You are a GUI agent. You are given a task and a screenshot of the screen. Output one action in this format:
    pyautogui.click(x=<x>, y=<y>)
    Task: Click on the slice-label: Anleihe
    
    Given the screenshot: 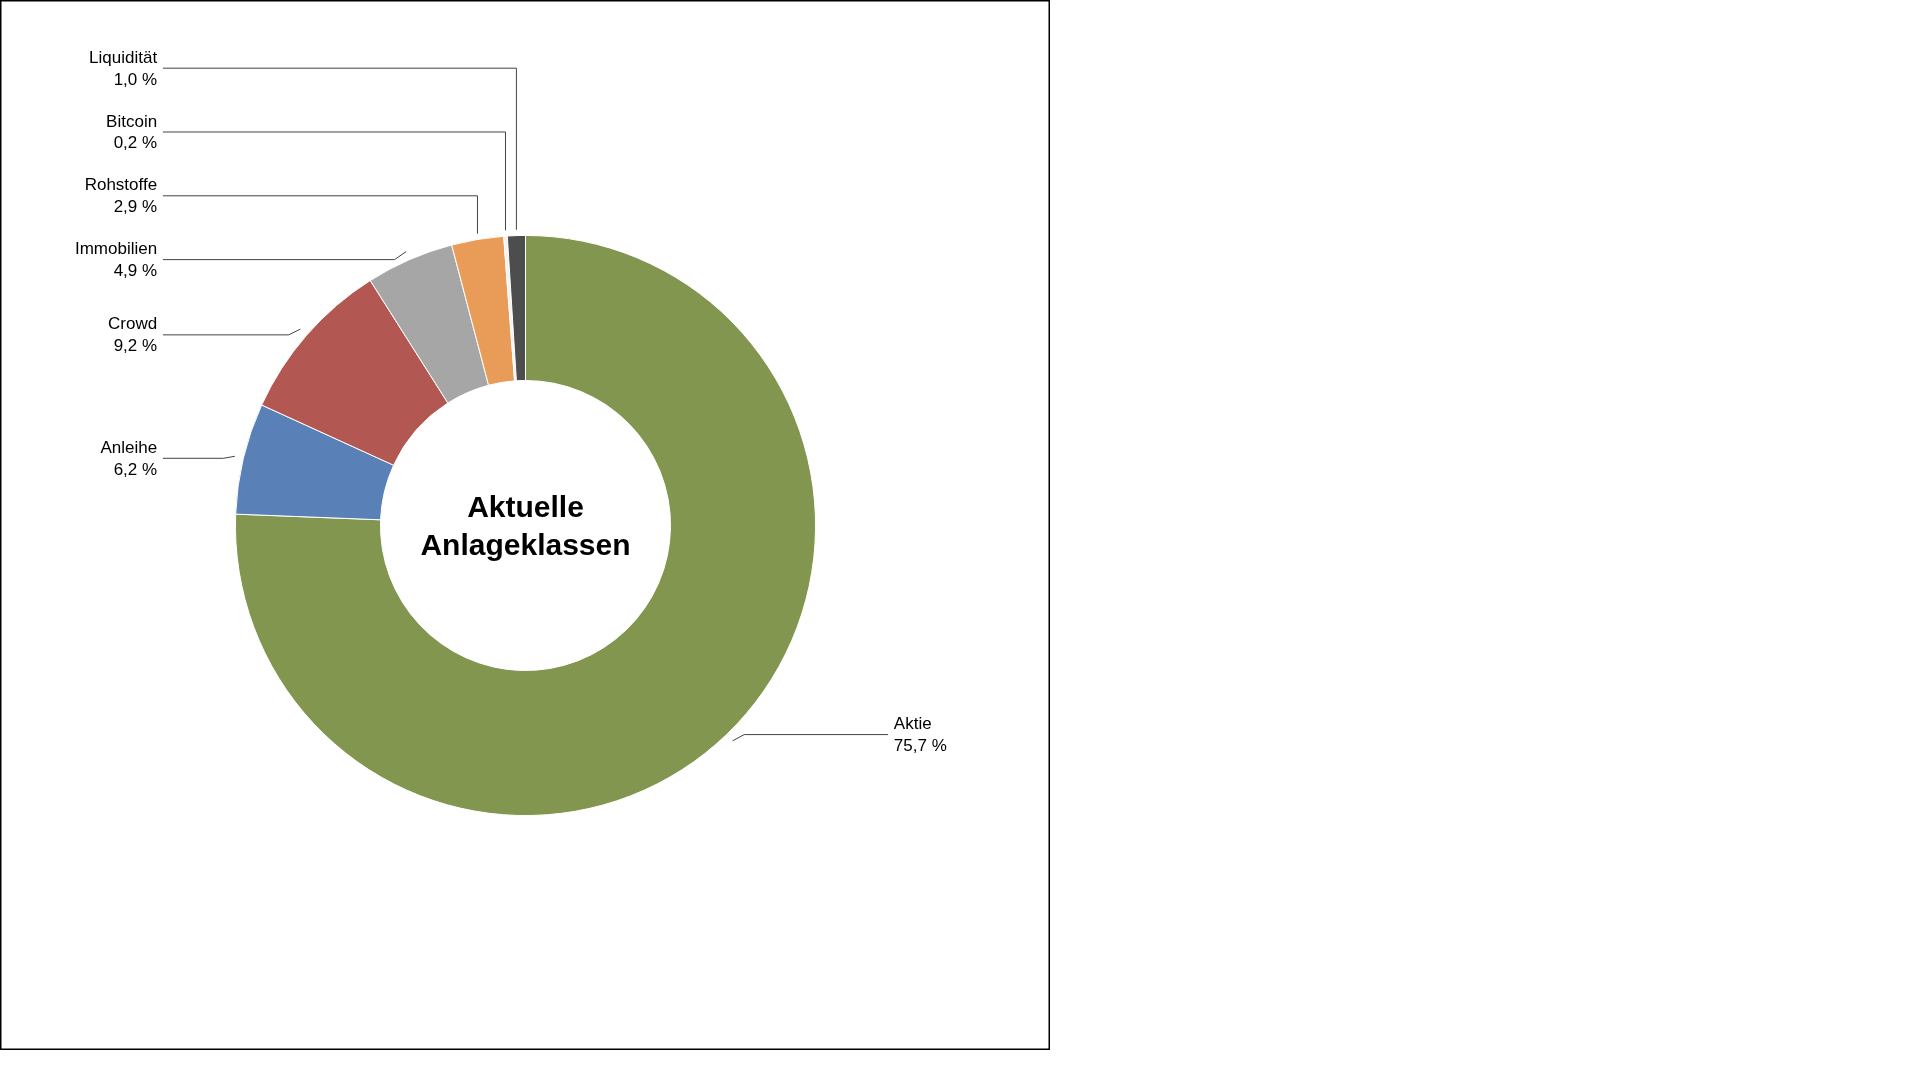 What is the action you would take?
    pyautogui.click(x=129, y=447)
    